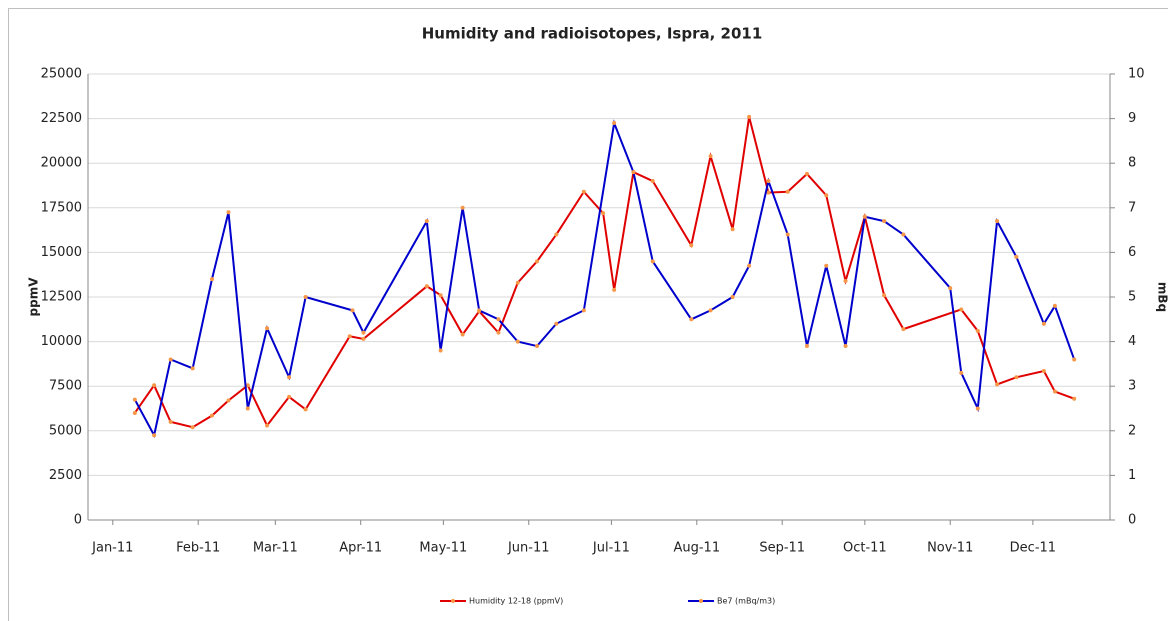 The image size is (1168, 621). I want to click on x-tick-label: Sep-11, so click(782, 548).